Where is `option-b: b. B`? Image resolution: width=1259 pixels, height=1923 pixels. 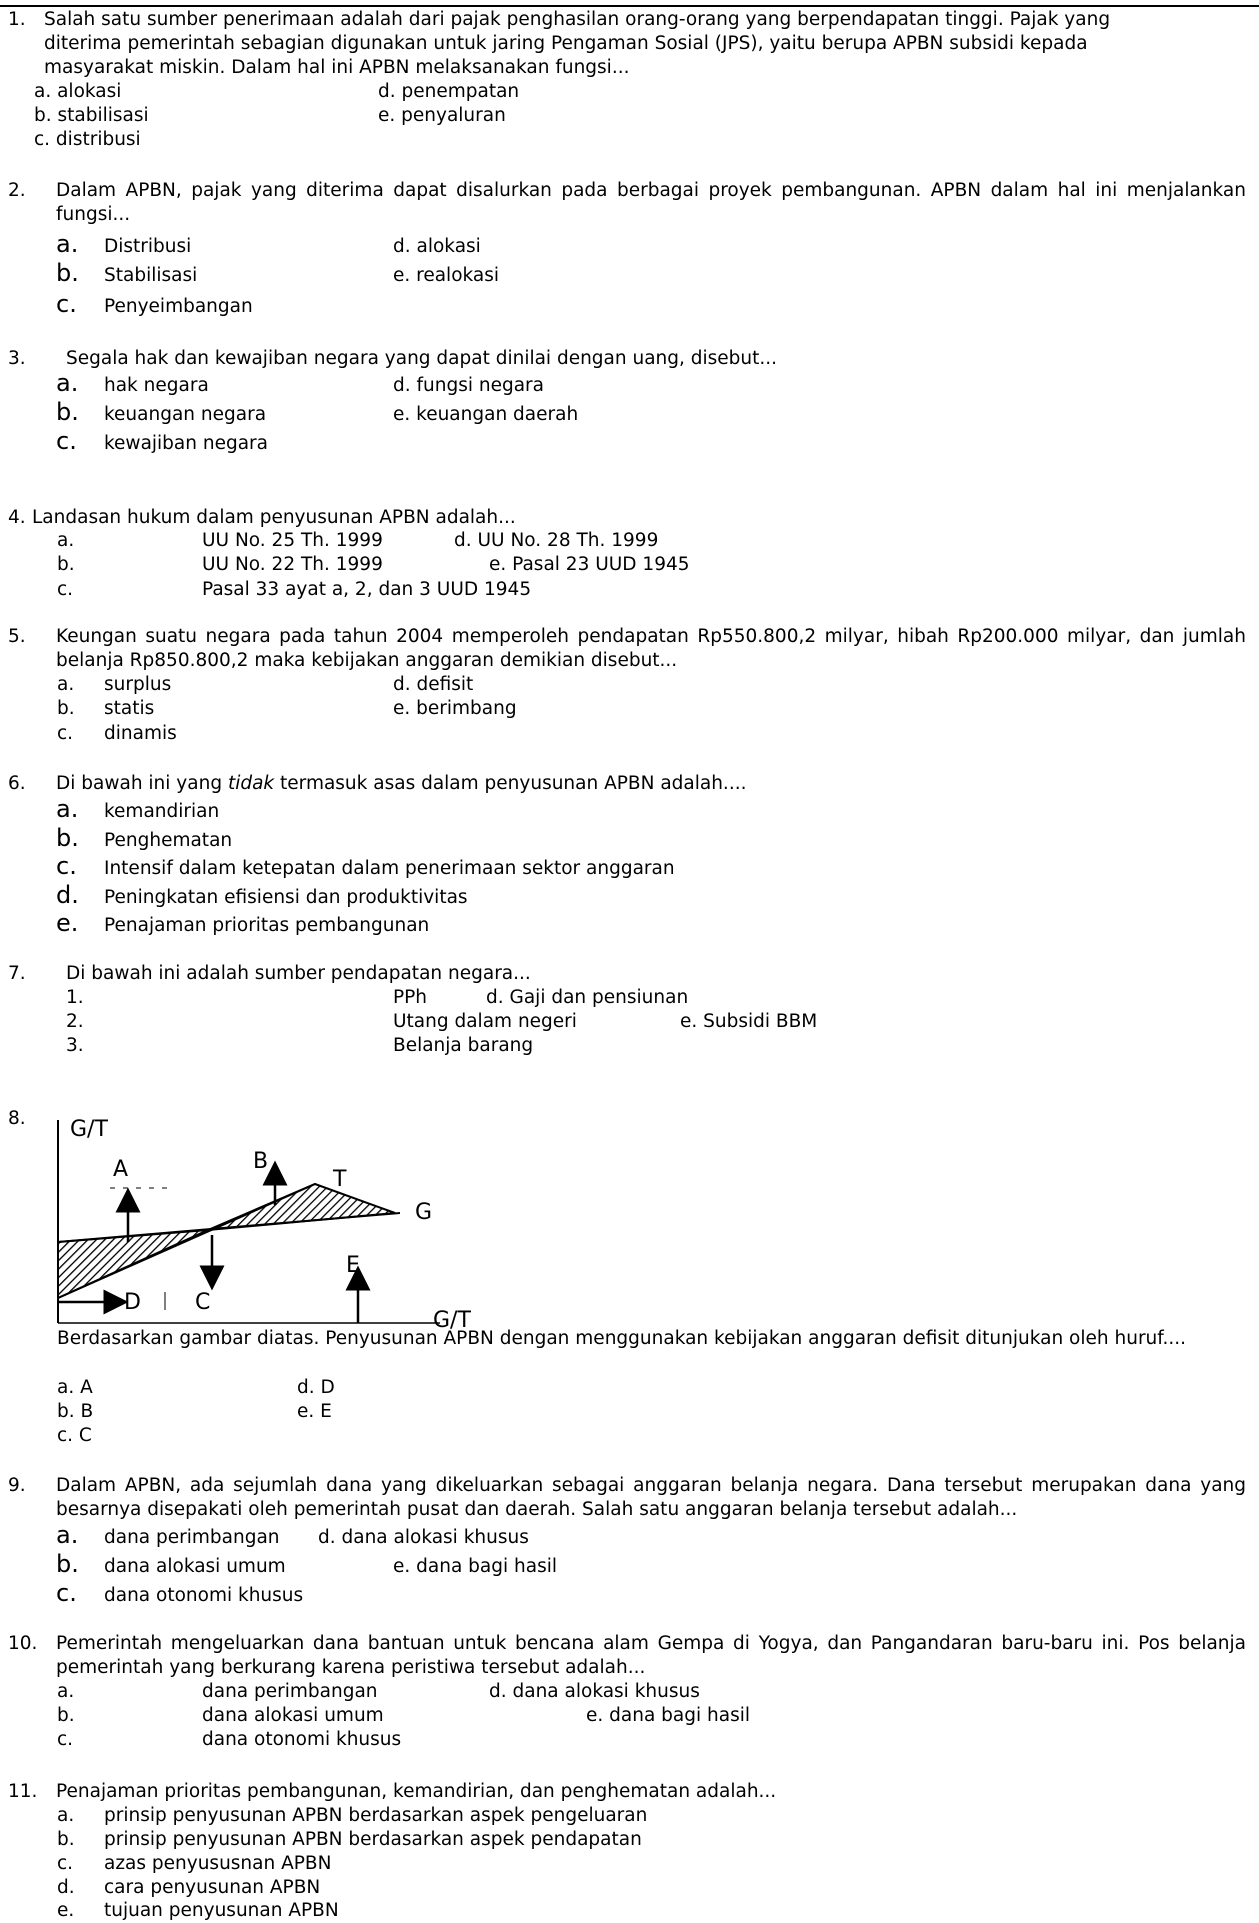
option-b: b. B is located at coordinates (75, 1411).